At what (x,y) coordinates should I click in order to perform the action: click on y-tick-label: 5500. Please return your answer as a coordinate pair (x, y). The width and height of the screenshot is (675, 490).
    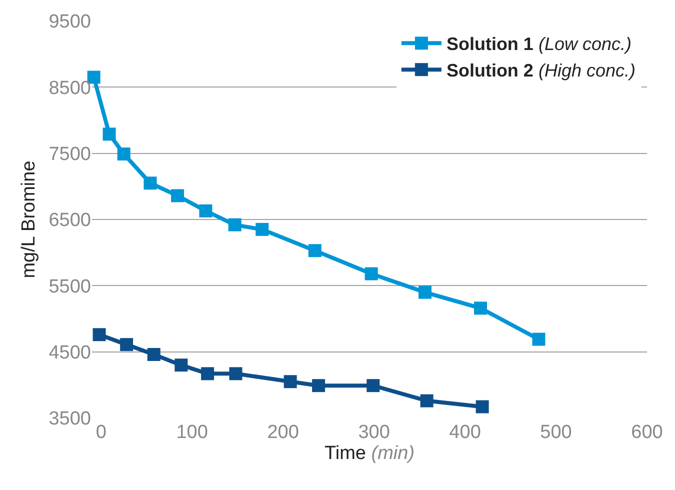
    Looking at the image, I should click on (69, 287).